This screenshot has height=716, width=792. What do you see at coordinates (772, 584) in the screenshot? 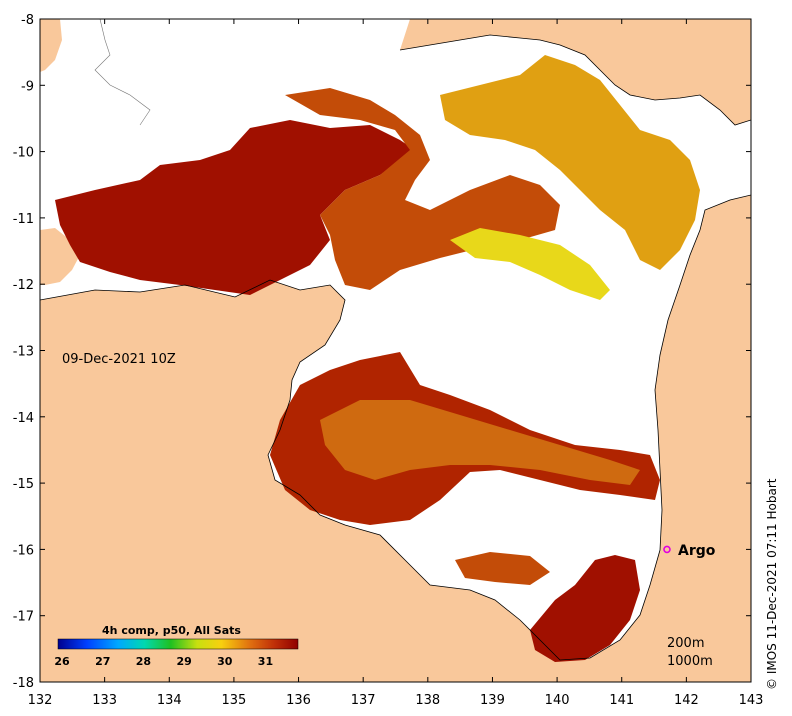
I see `credit-text: © IMOS 11-Dec-2021 07:11 Hobart` at bounding box center [772, 584].